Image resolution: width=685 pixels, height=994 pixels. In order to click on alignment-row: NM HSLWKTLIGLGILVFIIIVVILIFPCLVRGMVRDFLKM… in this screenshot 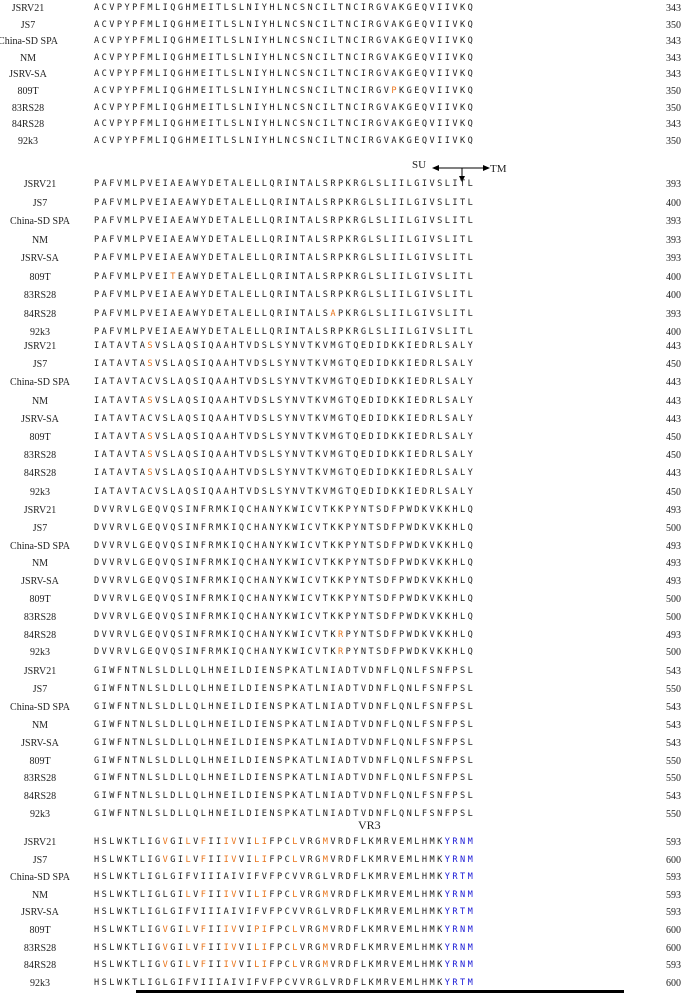, I will do `click(342, 895)`.